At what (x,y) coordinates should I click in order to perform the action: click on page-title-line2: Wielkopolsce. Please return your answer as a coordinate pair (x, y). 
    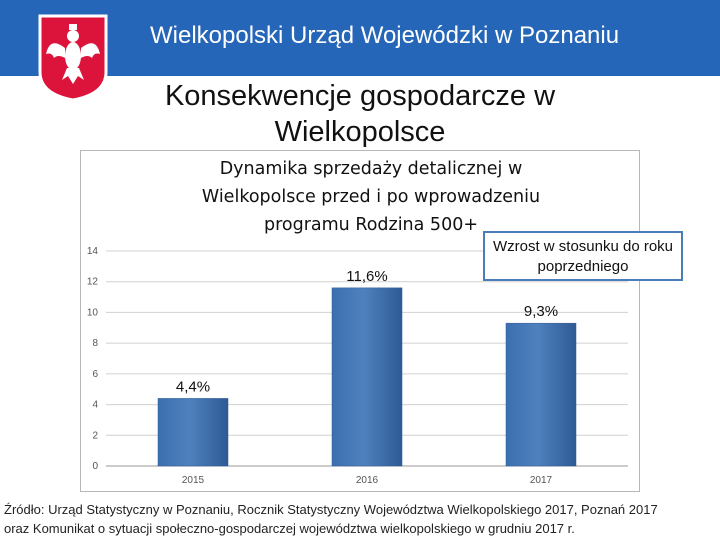
    Looking at the image, I should click on (360, 132).